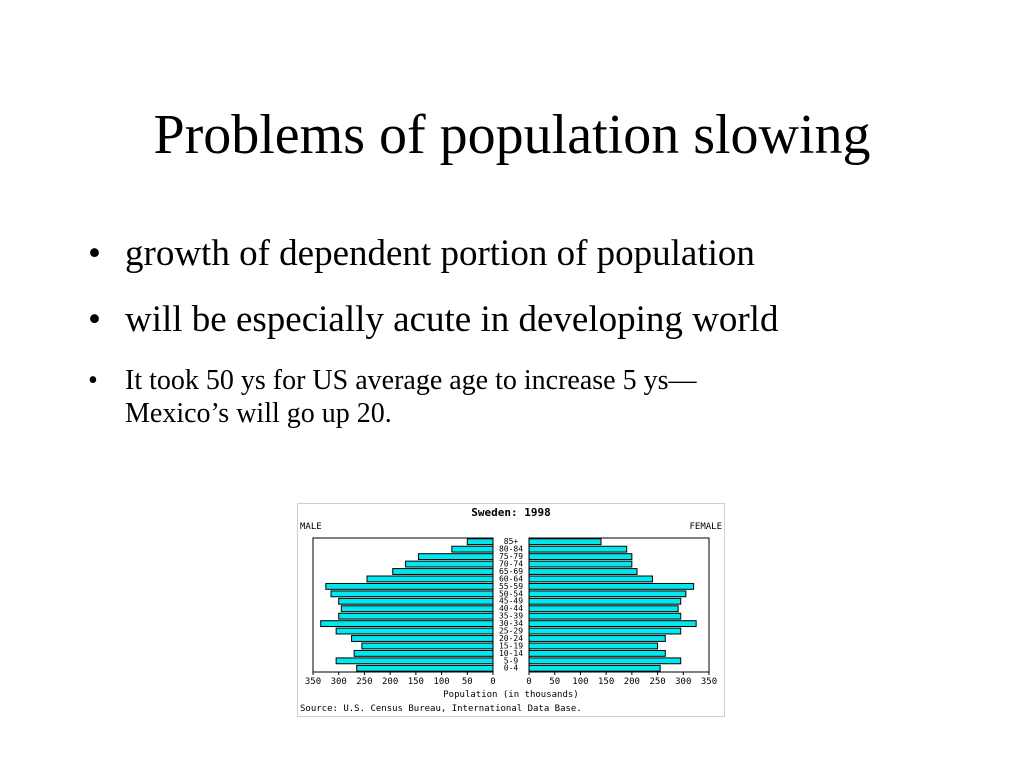 Image resolution: width=1024 pixels, height=768 pixels. Describe the element at coordinates (511, 623) in the screenshot. I see `age-group-label: 30-34` at that location.